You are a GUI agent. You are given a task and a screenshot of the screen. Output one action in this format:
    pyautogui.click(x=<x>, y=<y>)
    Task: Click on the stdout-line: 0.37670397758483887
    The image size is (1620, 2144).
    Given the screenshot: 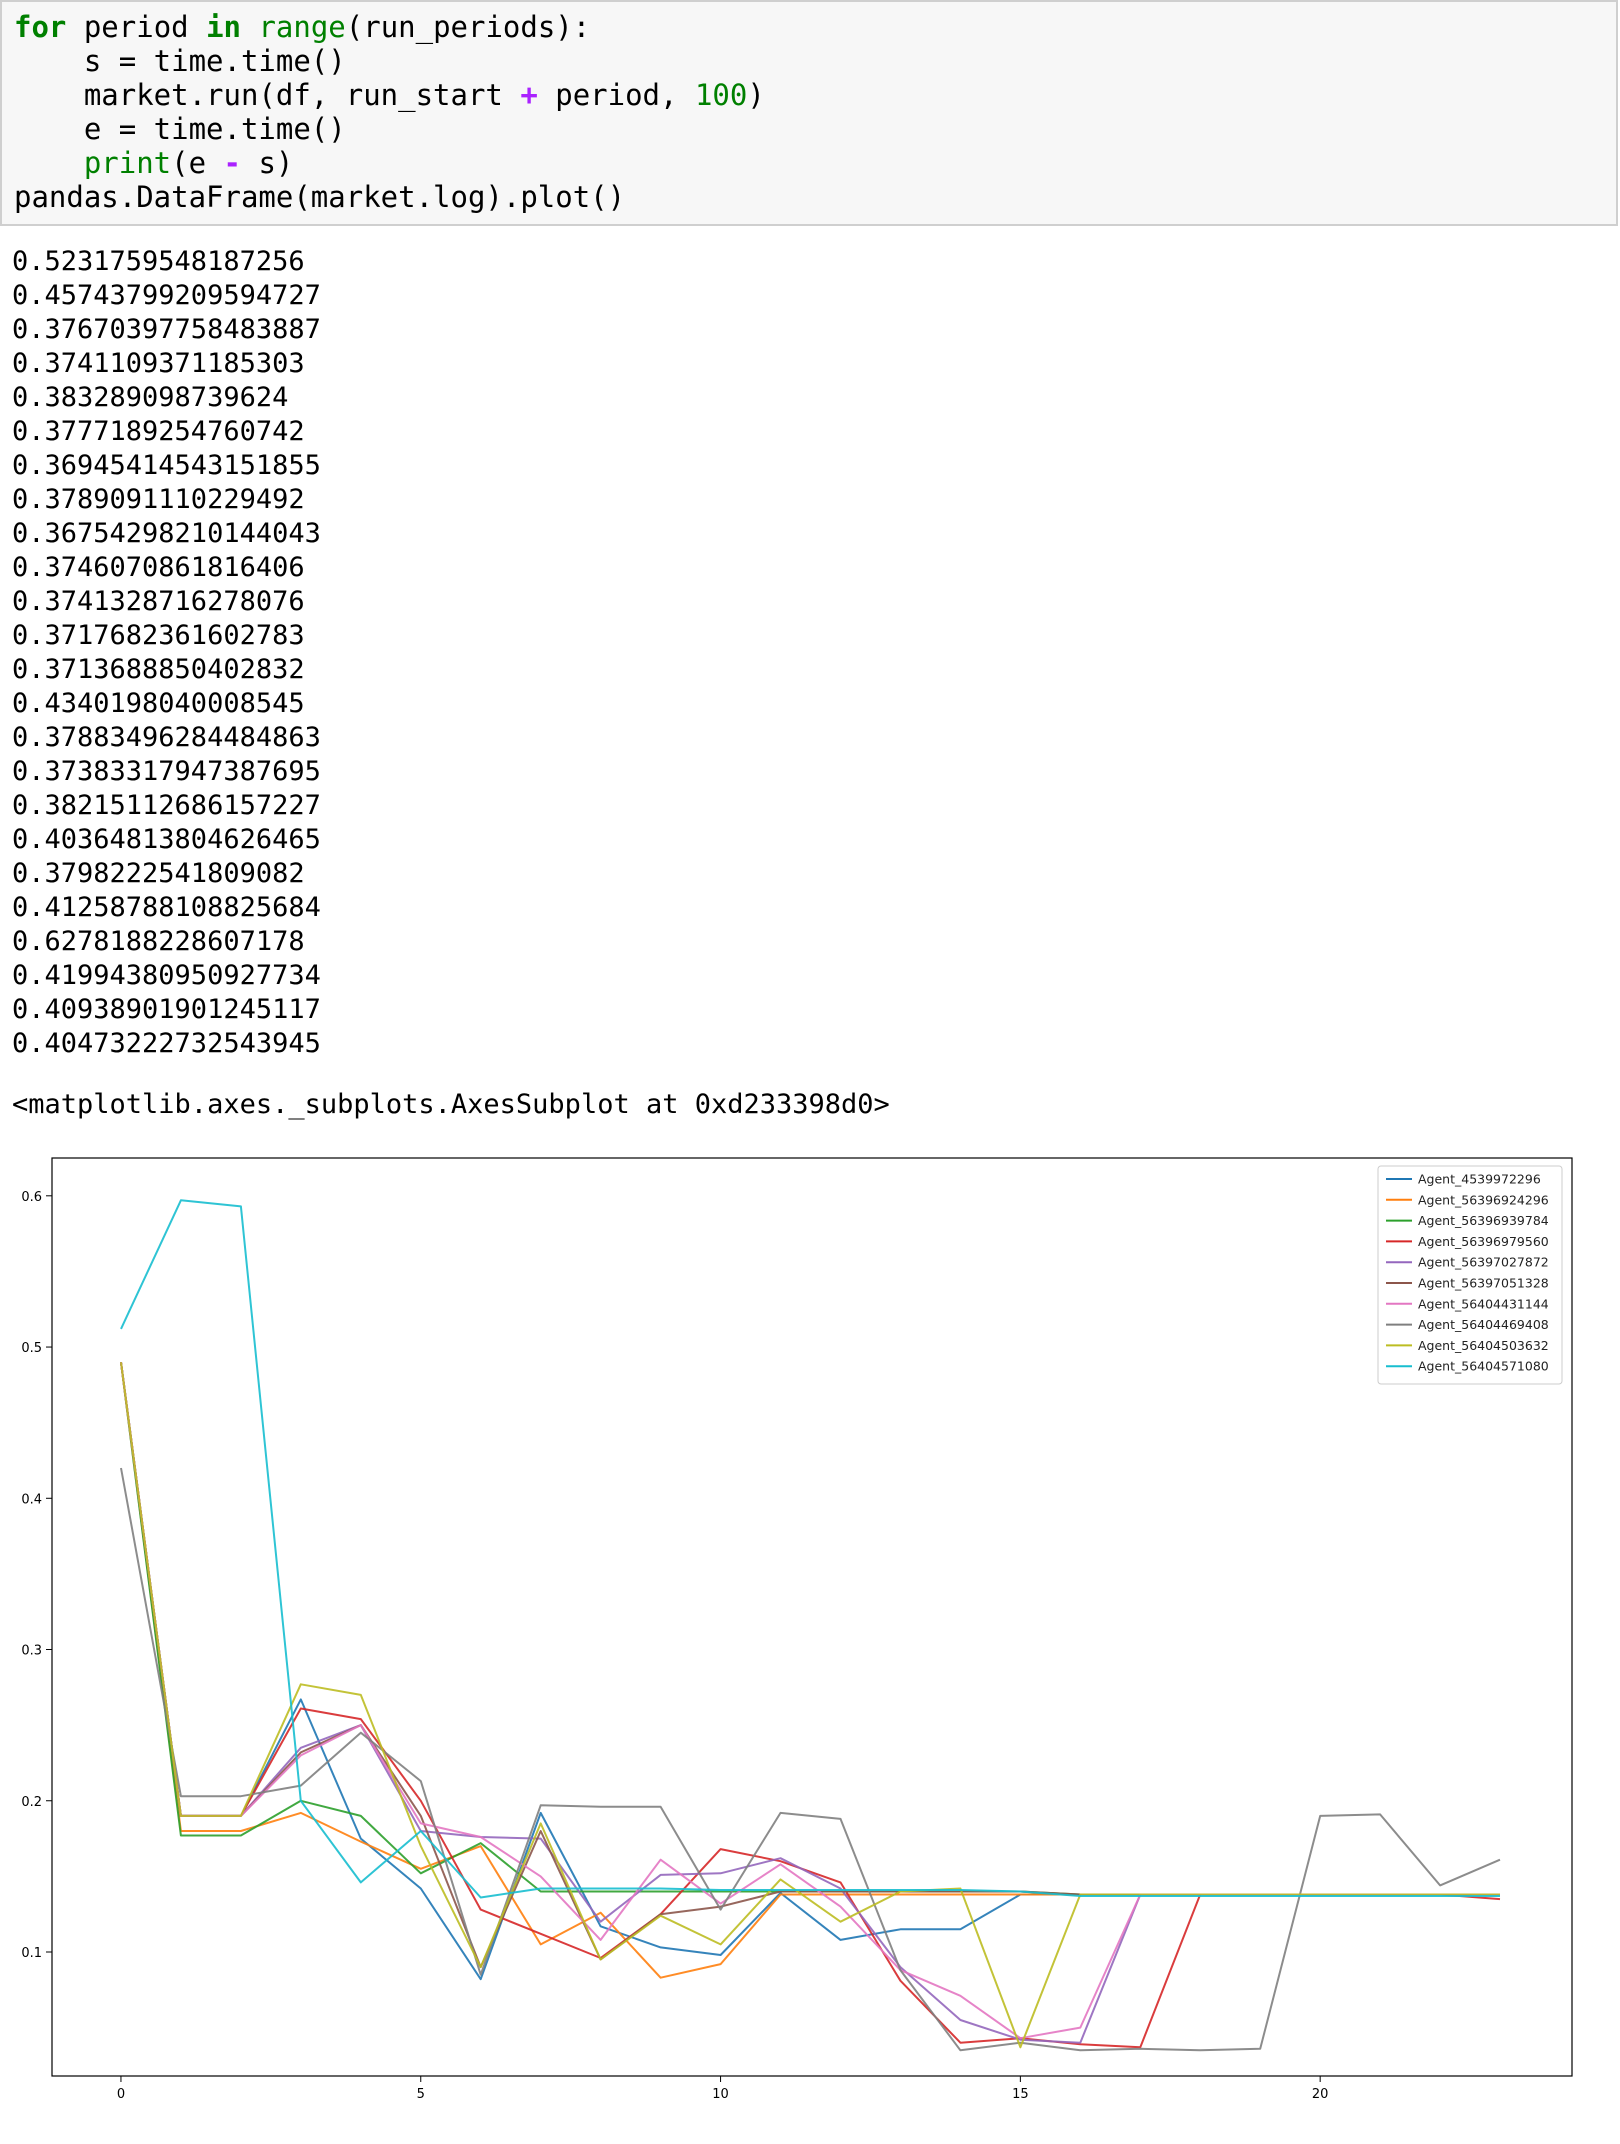 What is the action you would take?
    pyautogui.click(x=166, y=329)
    